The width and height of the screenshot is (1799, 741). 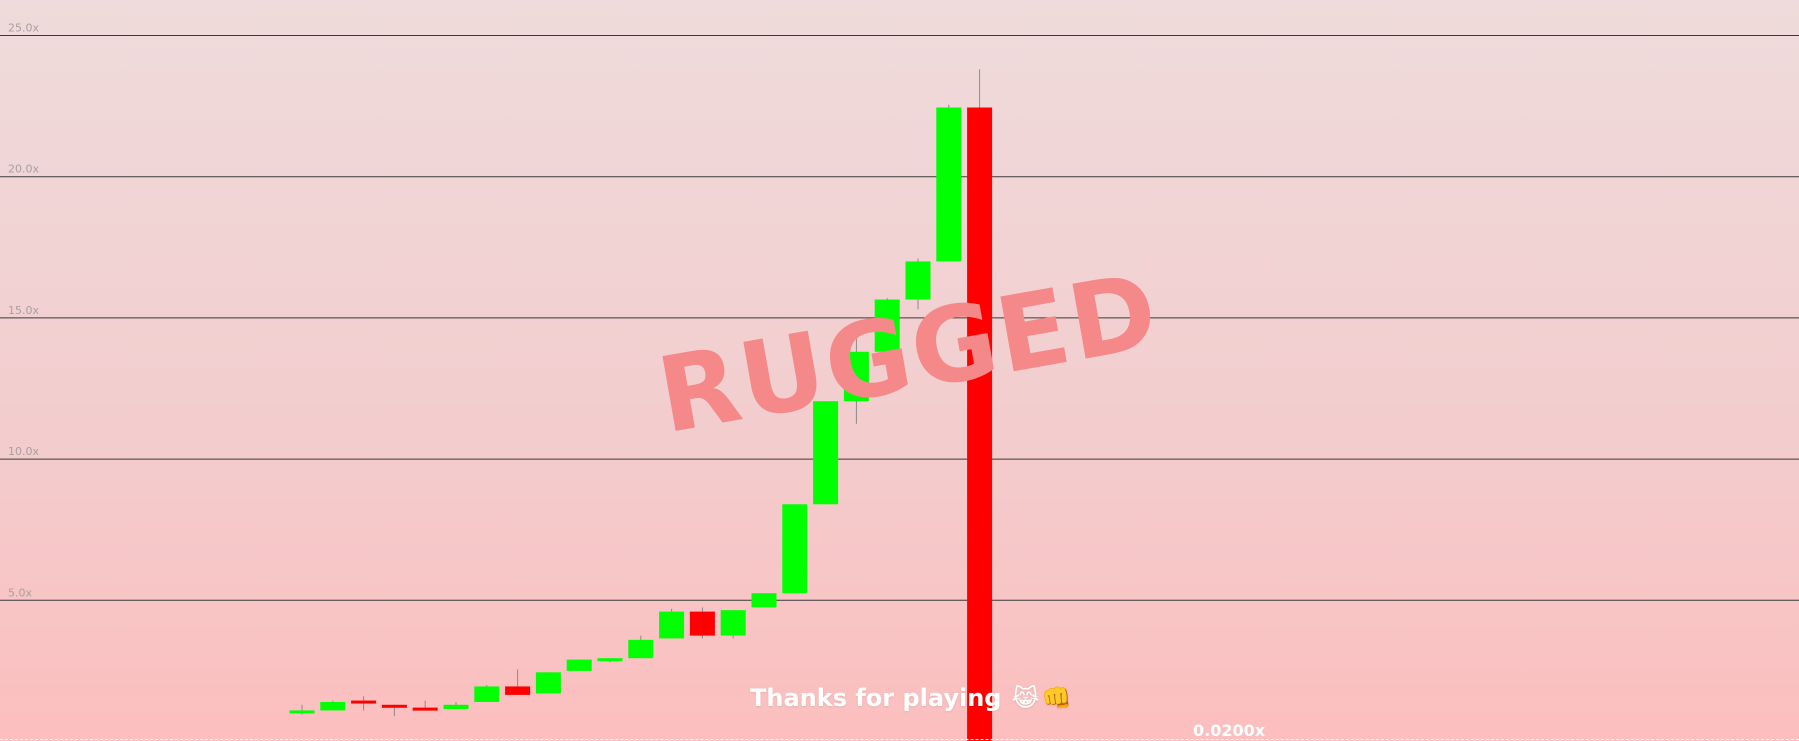 I want to click on thanks-text: Thanks for playing, so click(x=876, y=698).